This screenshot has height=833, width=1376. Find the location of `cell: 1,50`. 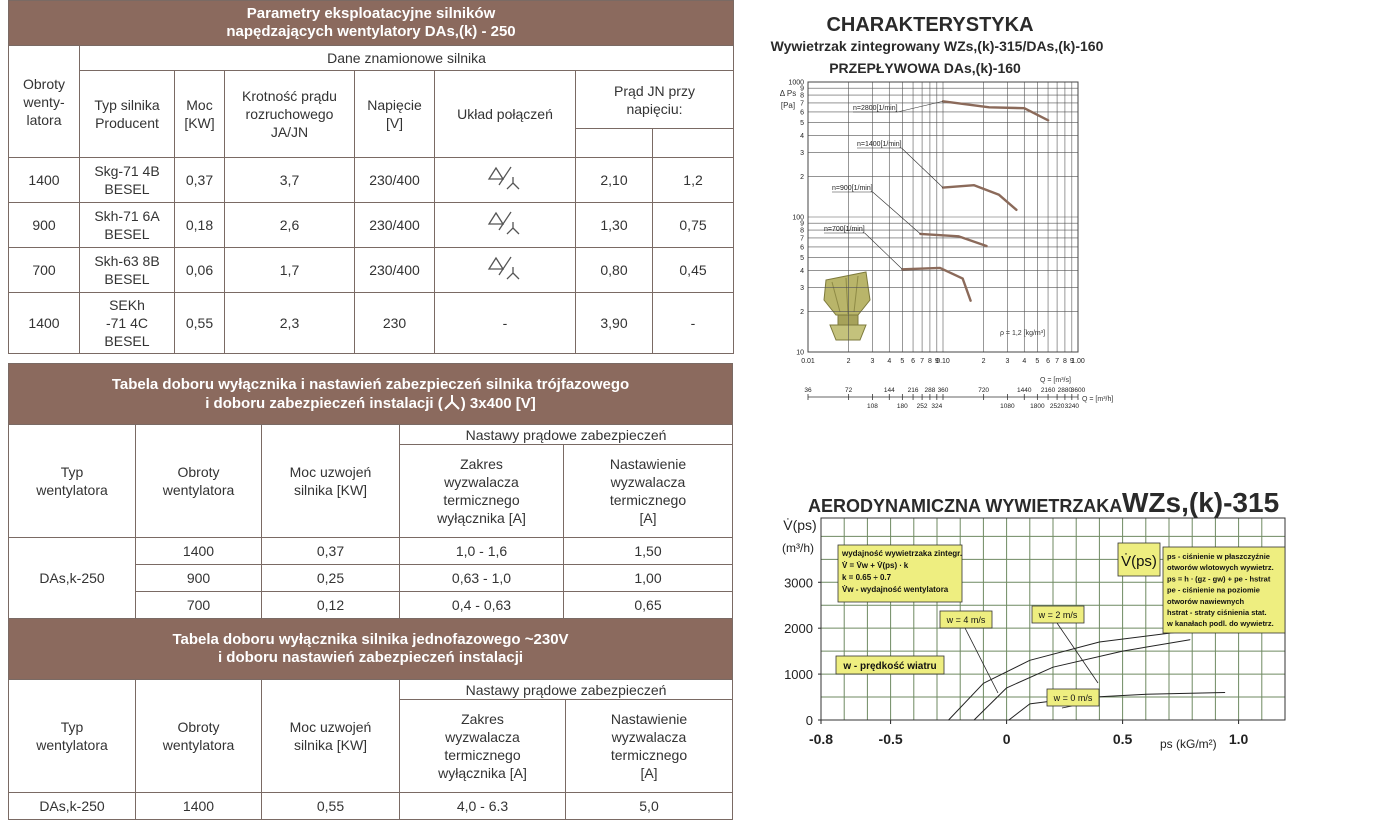

cell: 1,50 is located at coordinates (648, 551).